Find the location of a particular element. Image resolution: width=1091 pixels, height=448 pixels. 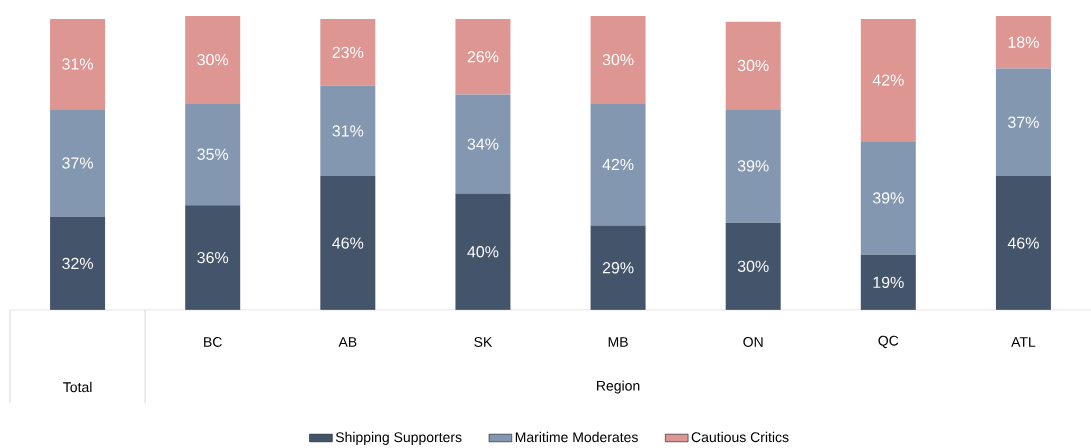

data-label: 36% is located at coordinates (213, 257).